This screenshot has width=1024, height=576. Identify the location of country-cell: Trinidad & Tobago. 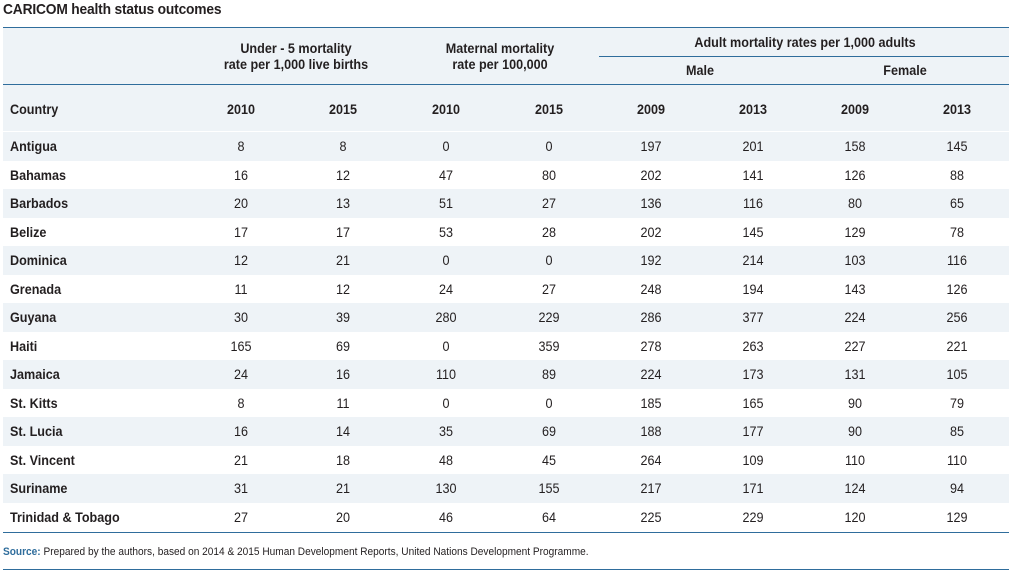
(65, 516).